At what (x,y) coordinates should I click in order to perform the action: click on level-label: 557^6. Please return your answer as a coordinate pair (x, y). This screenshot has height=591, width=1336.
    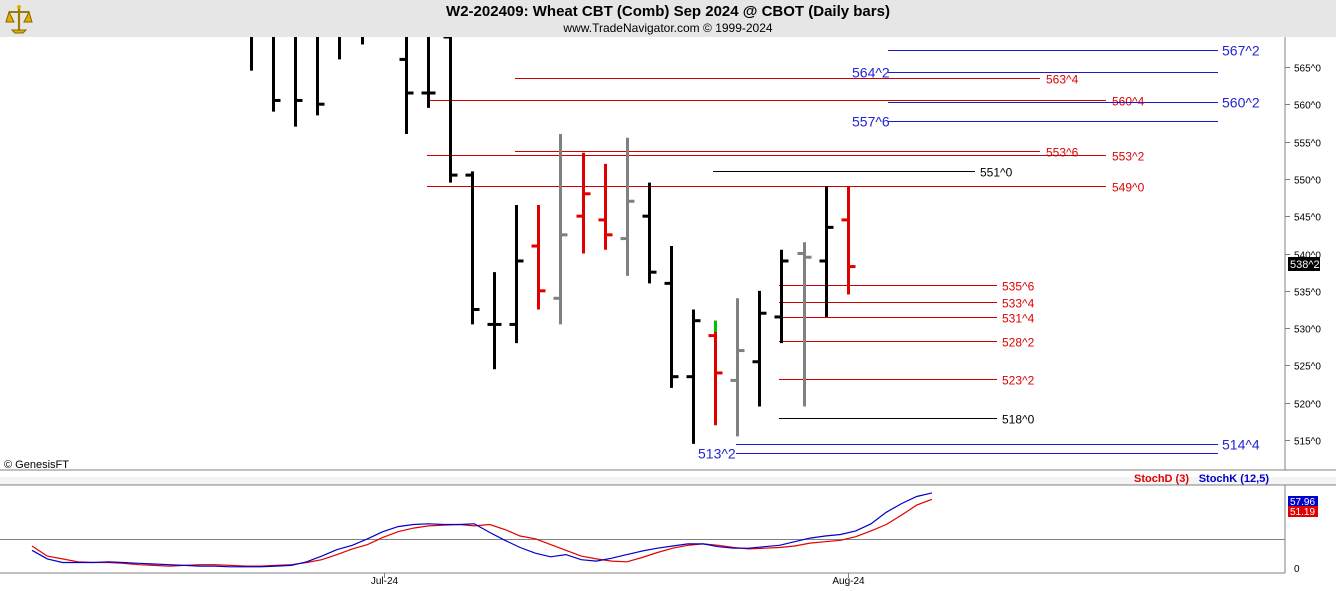
    Looking at the image, I should click on (871, 122).